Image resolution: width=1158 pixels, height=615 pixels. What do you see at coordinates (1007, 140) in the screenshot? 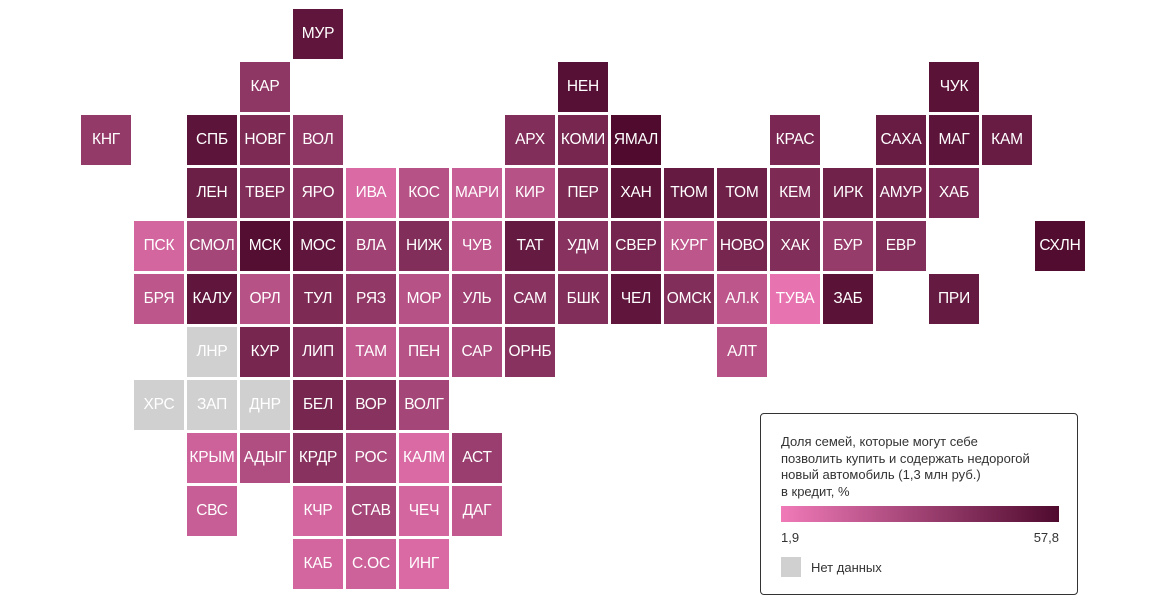
I see `region-tile: КАМ` at bounding box center [1007, 140].